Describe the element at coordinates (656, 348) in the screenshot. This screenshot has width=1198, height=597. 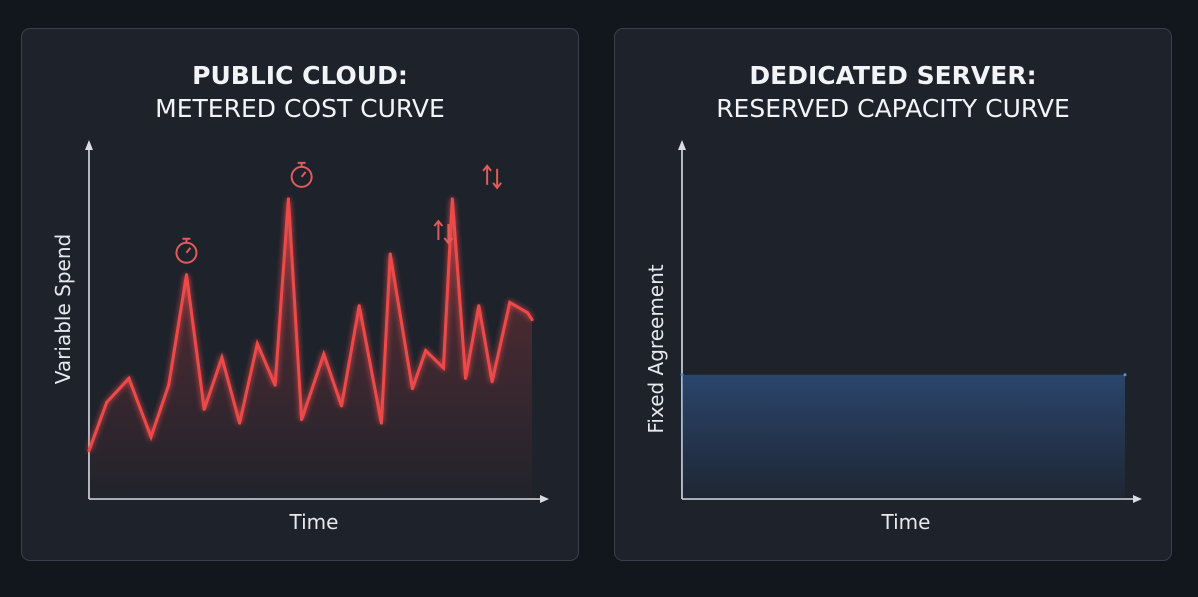
I see `y-axis-label: Fixed Agreement` at that location.